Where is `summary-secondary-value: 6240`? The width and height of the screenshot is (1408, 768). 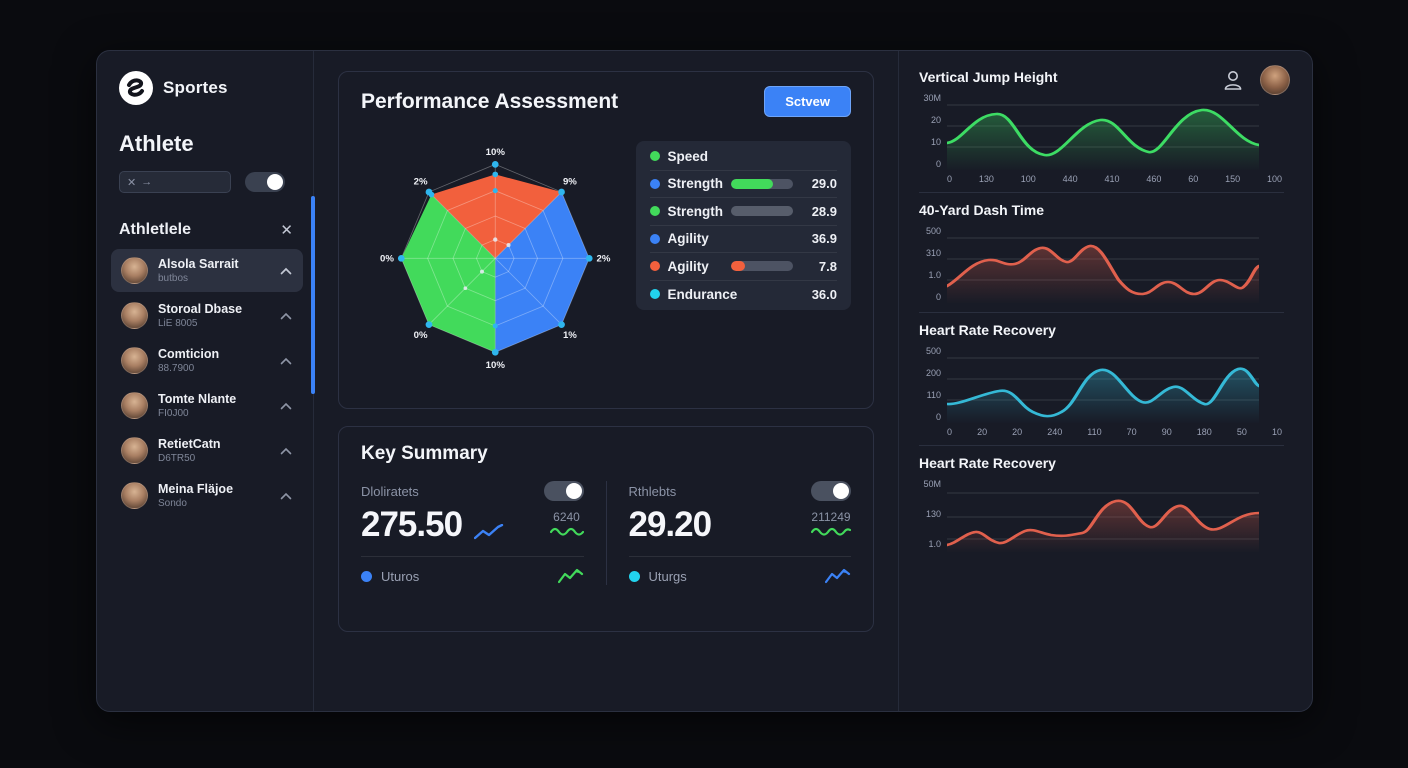
summary-secondary-value: 6240 is located at coordinates (566, 517).